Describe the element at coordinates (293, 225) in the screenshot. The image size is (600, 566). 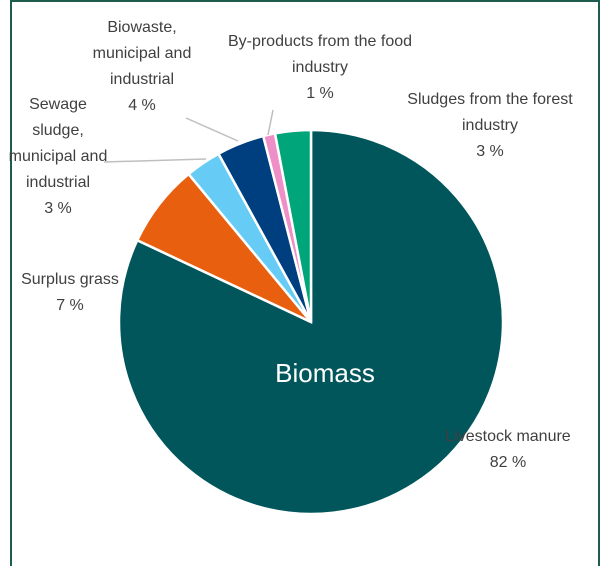
I see `pie-slice` at that location.